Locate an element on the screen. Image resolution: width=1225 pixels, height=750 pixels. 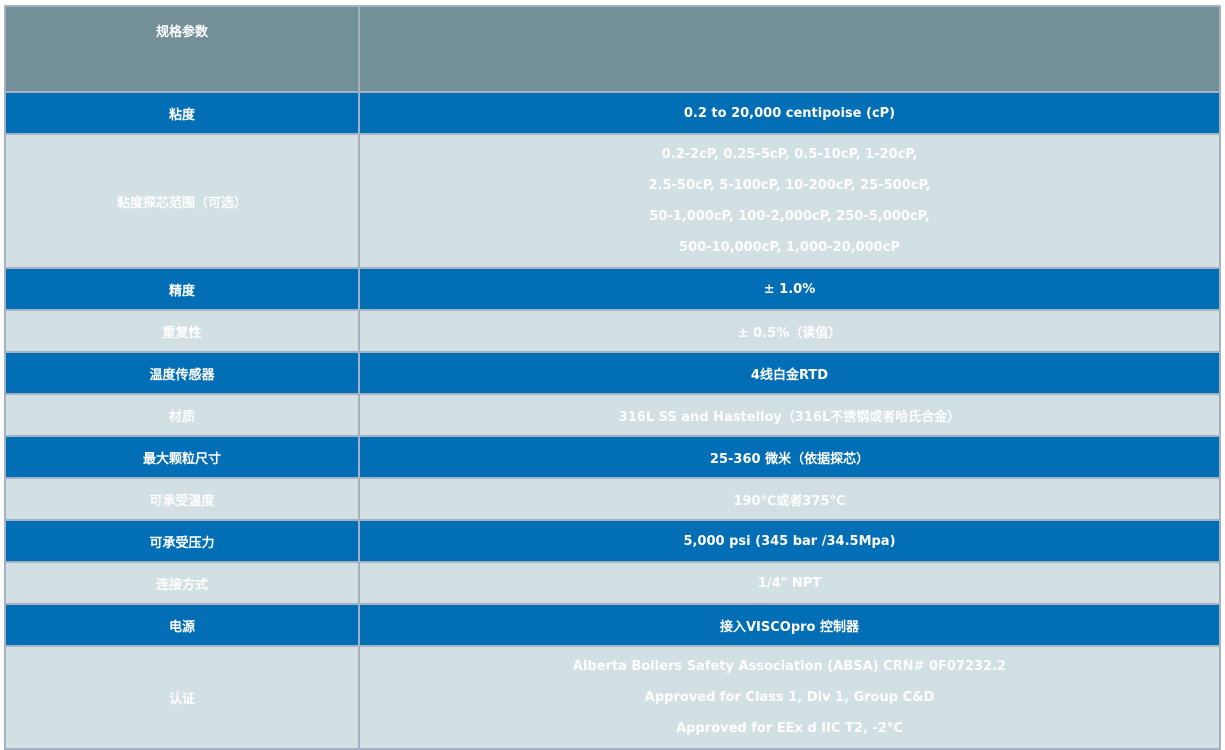
spec-label: 可承受温度 is located at coordinates (182, 499).